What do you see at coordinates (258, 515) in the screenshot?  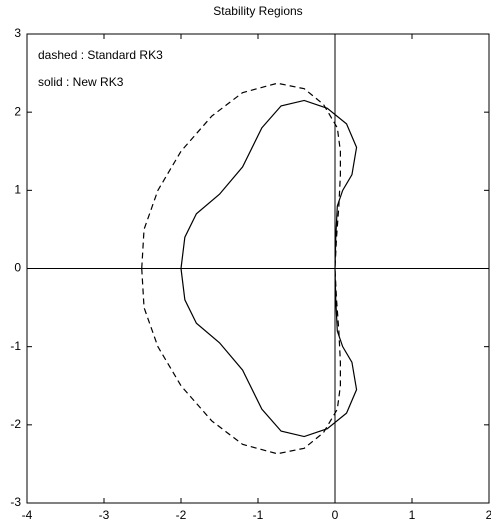 I see `x-tick-label: -1` at bounding box center [258, 515].